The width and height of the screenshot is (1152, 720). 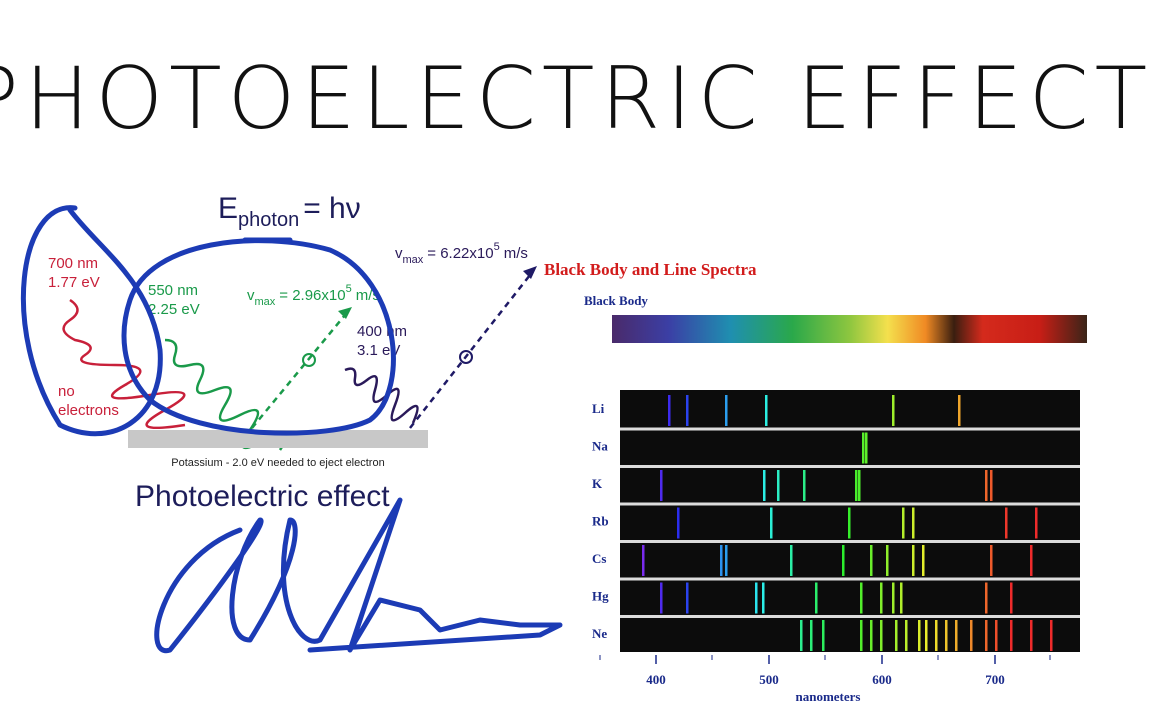 What do you see at coordinates (598, 408) in the screenshot?
I see `element-label: Li` at bounding box center [598, 408].